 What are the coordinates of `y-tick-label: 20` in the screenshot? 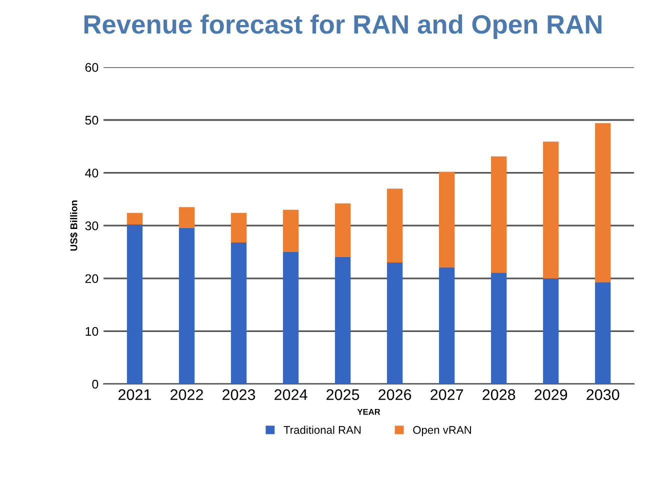 It's located at (91, 279).